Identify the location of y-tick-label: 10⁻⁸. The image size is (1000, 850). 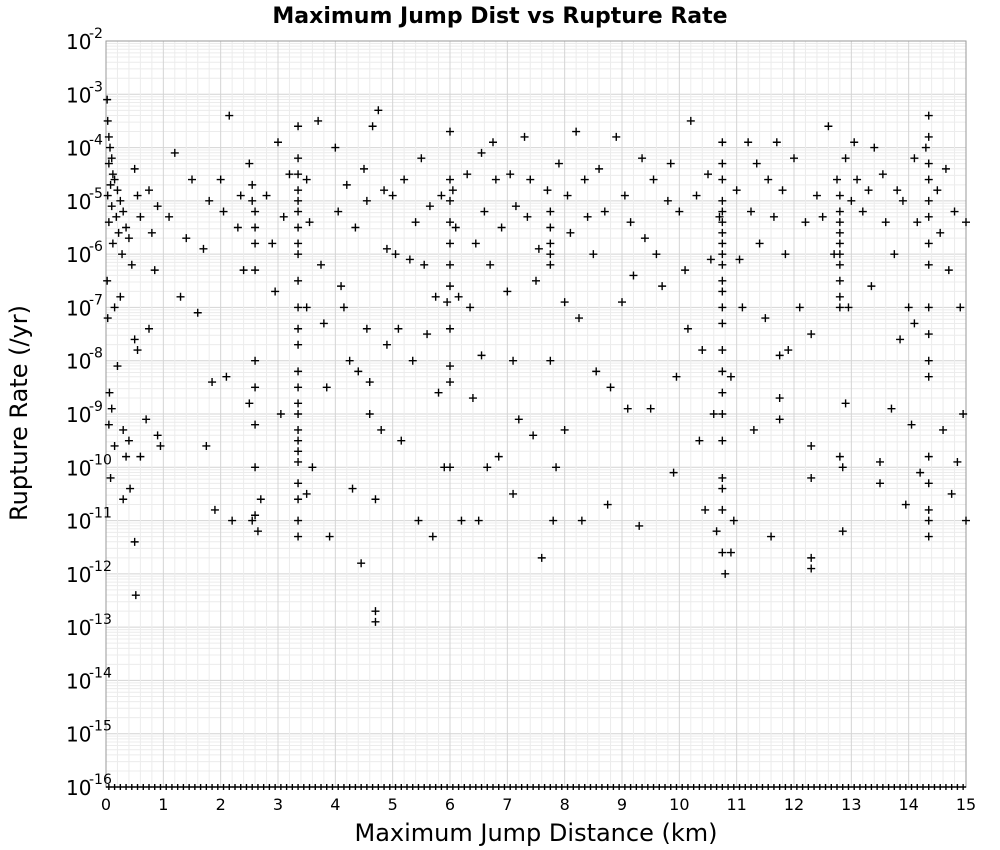
(84, 360).